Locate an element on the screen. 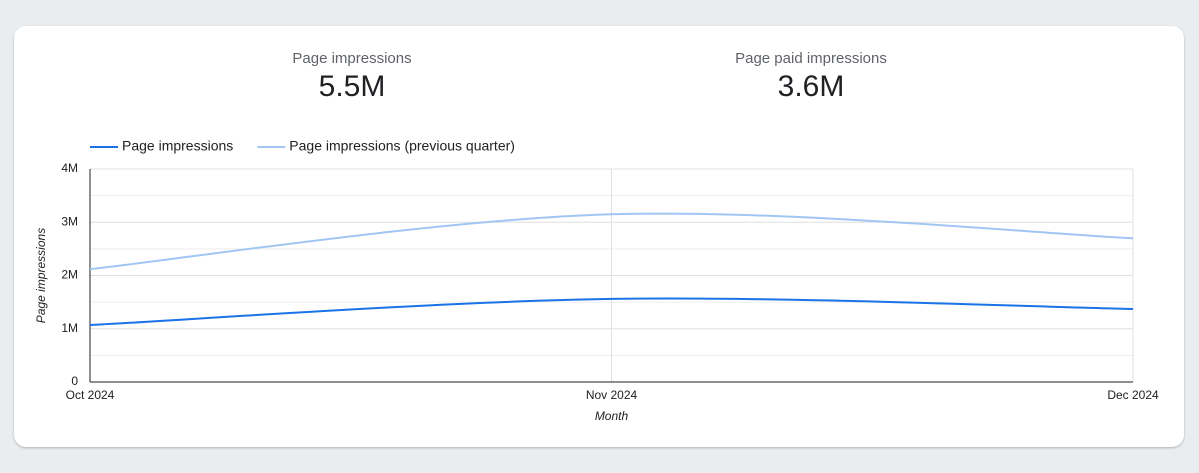  legend-label: Page impressions is located at coordinates (177, 146).